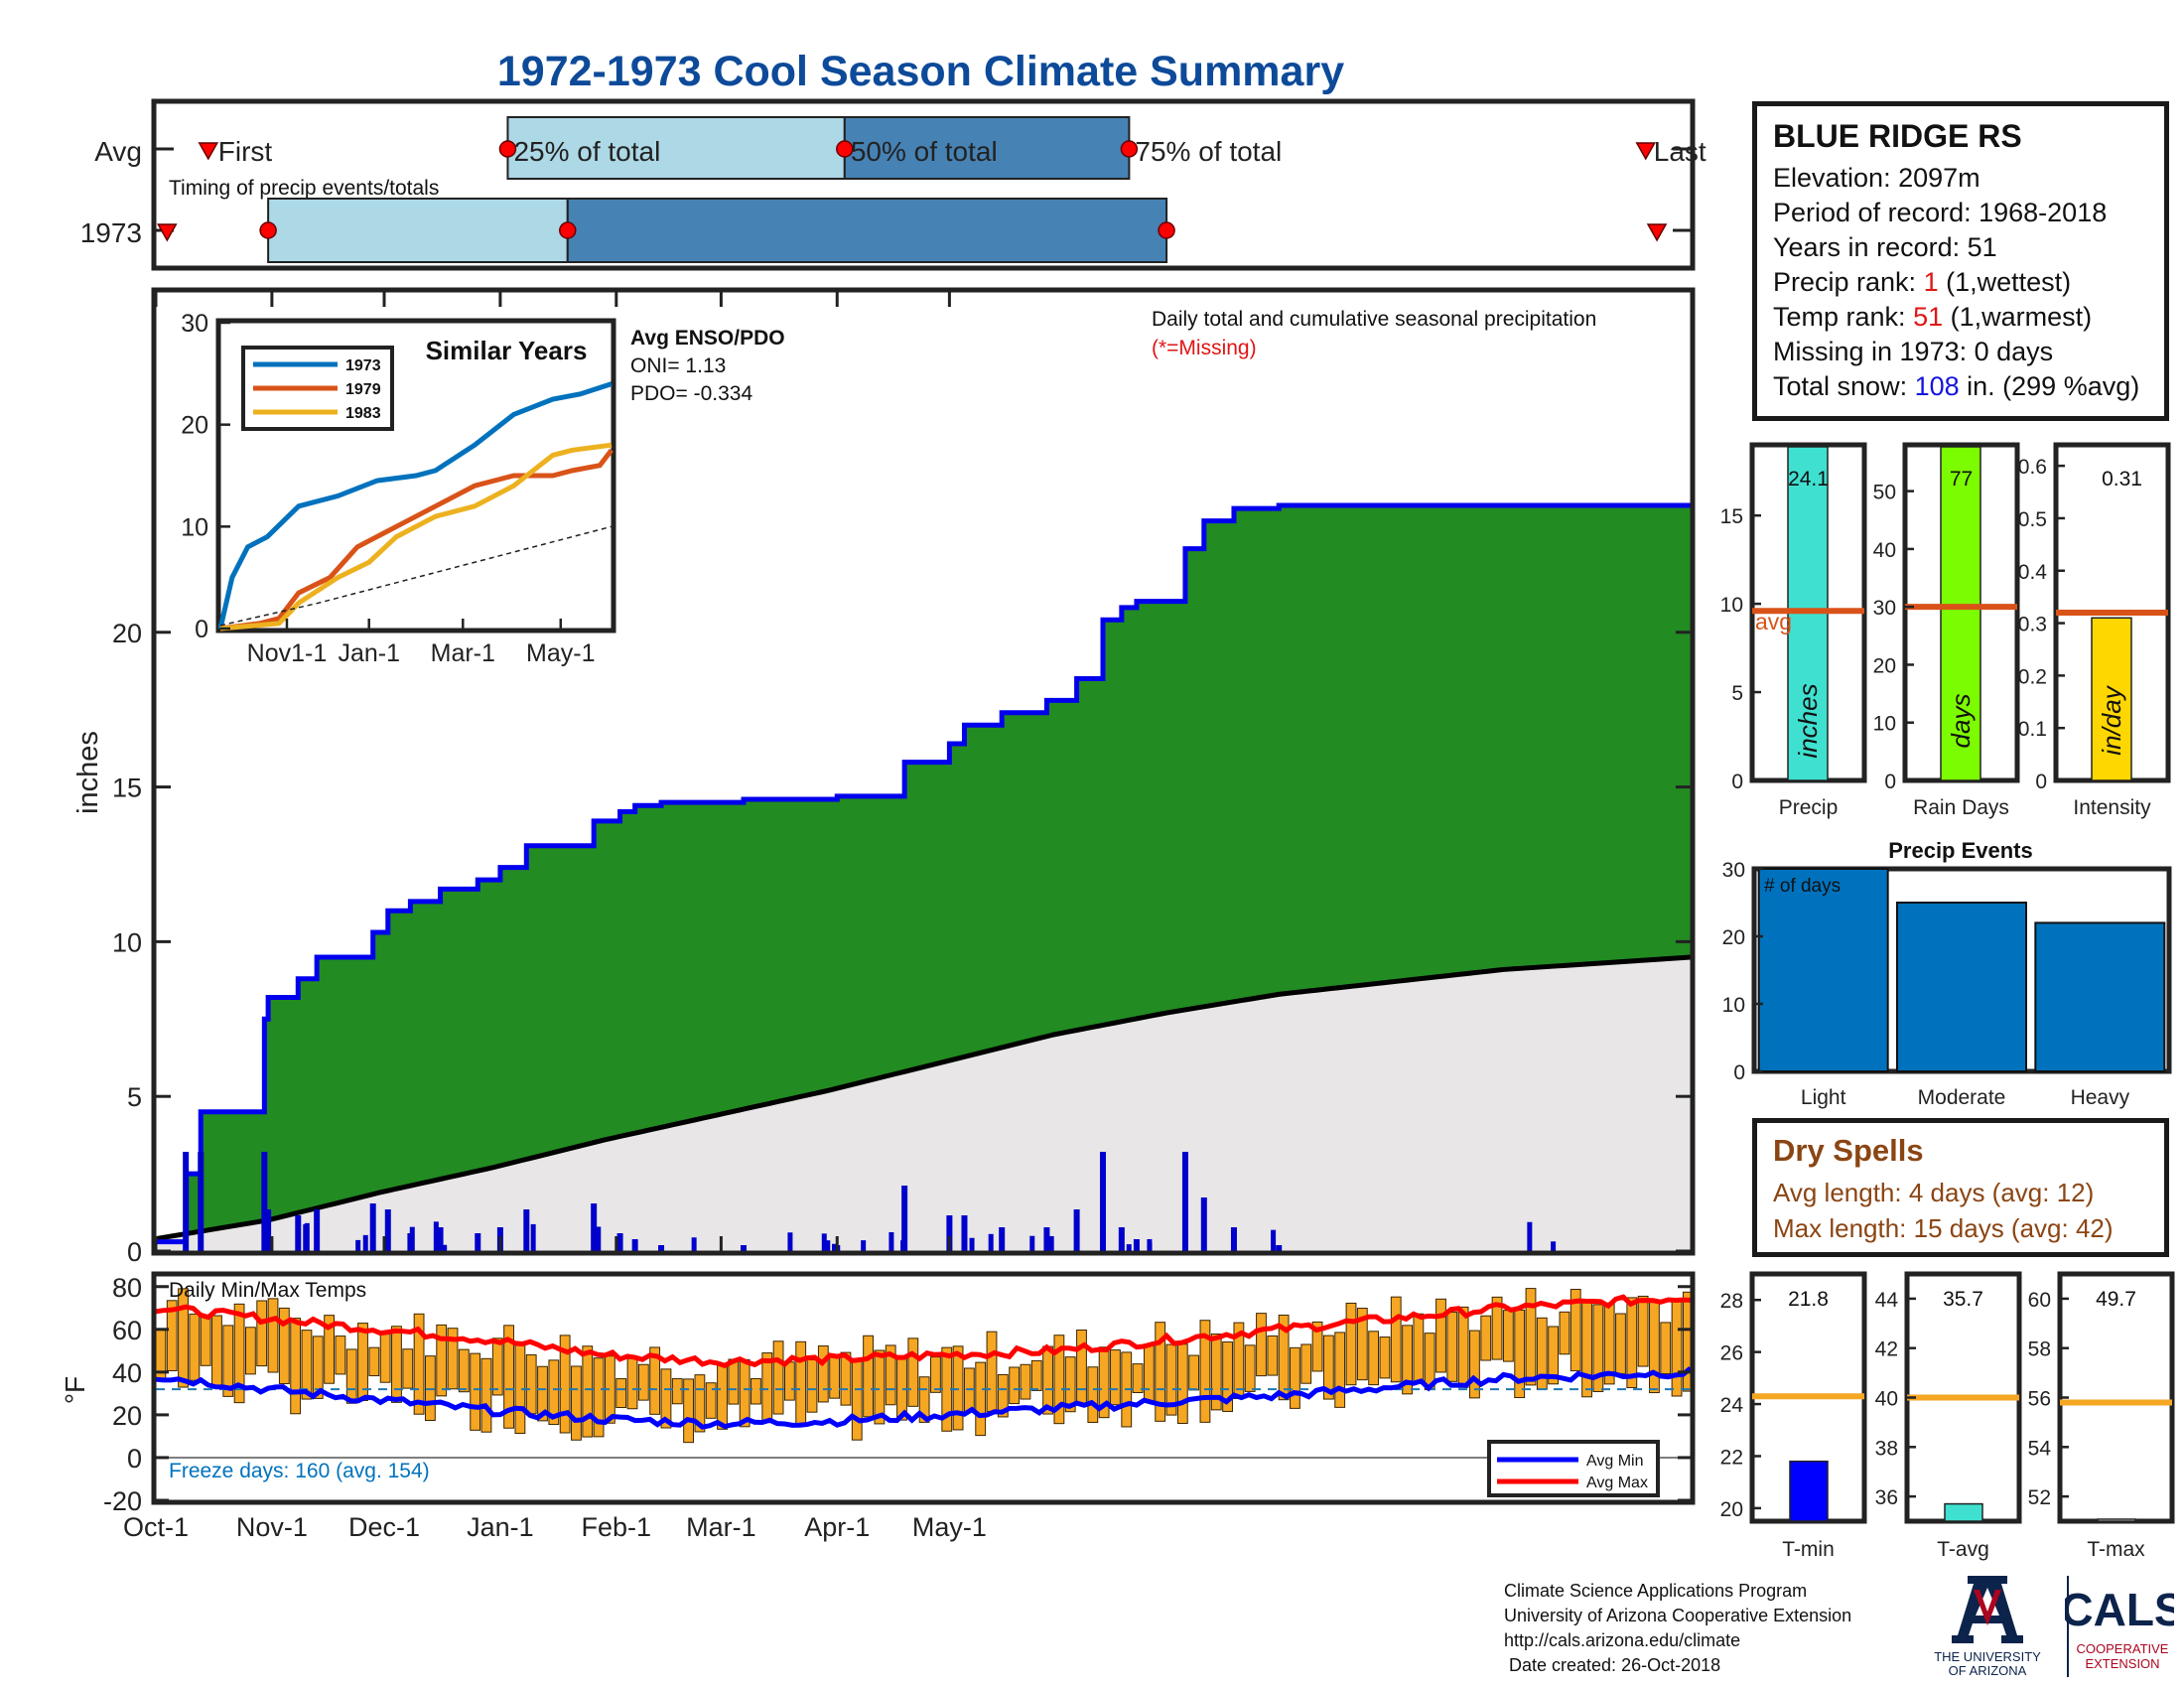 The image size is (2184, 1688). What do you see at coordinates (845, 149) in the screenshot?
I see `avg-marker-p50` at bounding box center [845, 149].